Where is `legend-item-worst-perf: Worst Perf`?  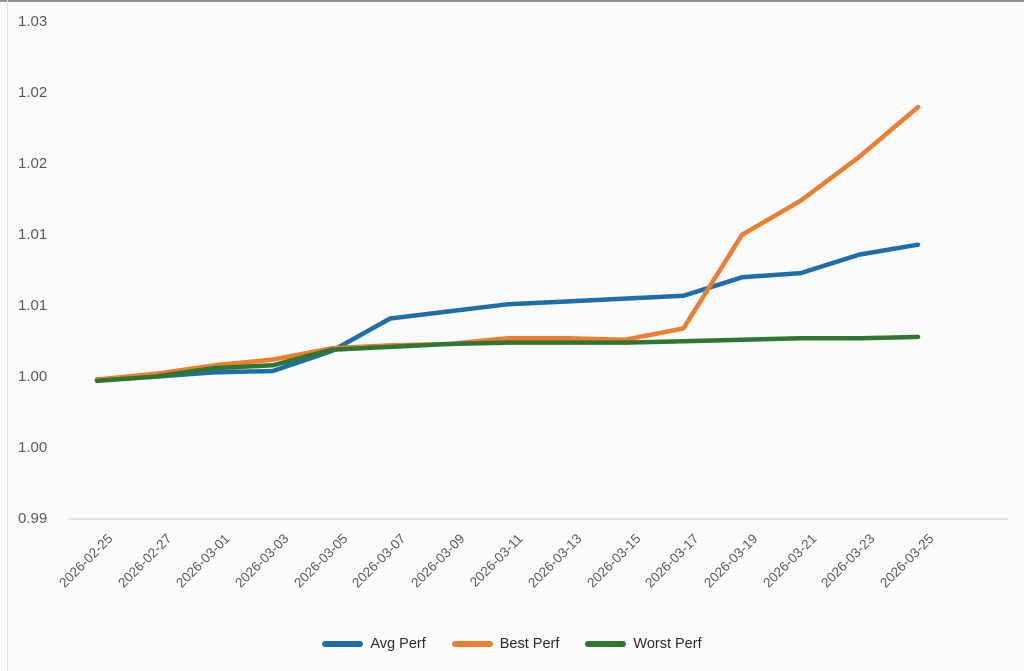 legend-item-worst-perf: Worst Perf is located at coordinates (643, 644).